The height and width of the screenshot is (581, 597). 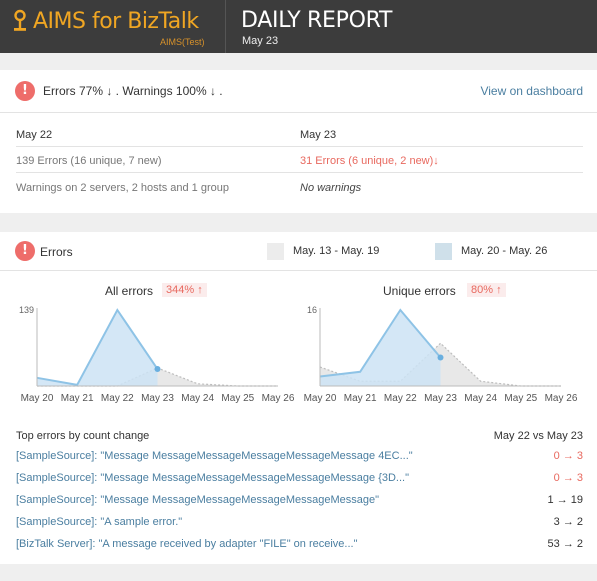 I want to click on brand: AIMS for BizTalk AIMS(Test), so click(x=112, y=26).